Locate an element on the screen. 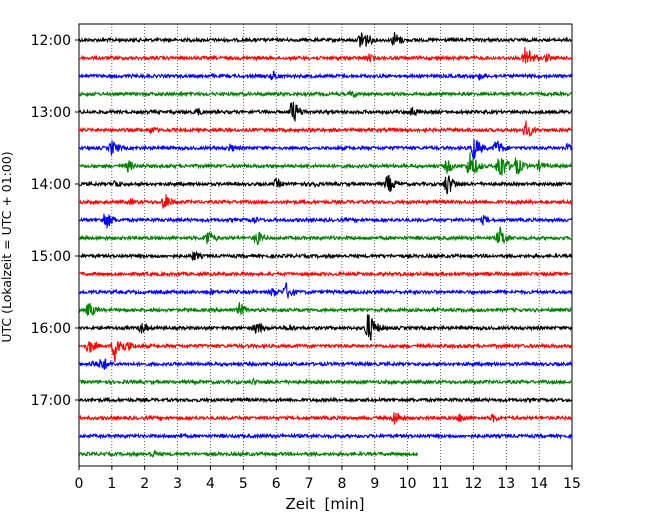  x-tick-label: 5 is located at coordinates (243, 484).